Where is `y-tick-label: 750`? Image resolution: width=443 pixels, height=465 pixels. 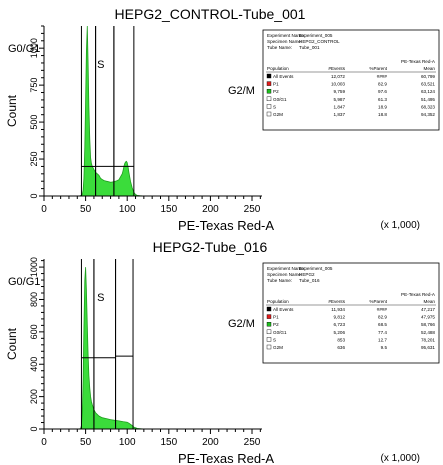
y-tick-label: 750 is located at coordinates (34, 85).